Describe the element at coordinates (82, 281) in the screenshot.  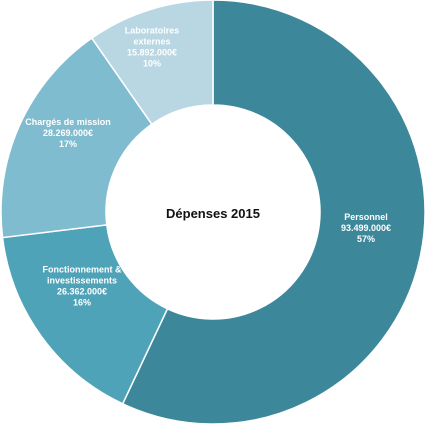
I see `slice-name: investissements` at that location.